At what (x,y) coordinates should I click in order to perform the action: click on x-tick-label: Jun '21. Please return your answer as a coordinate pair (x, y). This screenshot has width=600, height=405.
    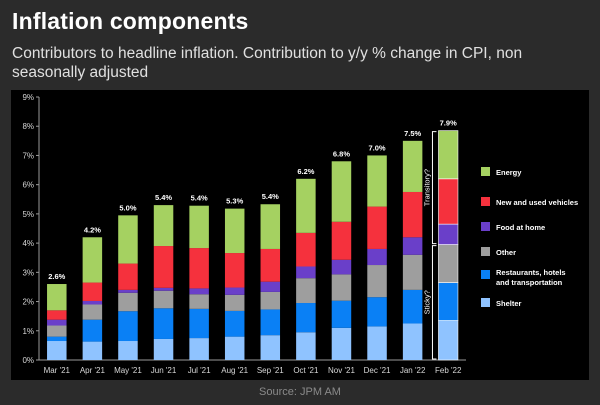
    Looking at the image, I should click on (164, 370).